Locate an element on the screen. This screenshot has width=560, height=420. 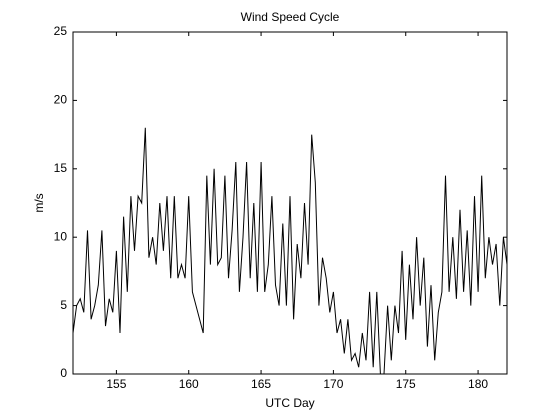
x-tick-label: 175 is located at coordinates (406, 384).